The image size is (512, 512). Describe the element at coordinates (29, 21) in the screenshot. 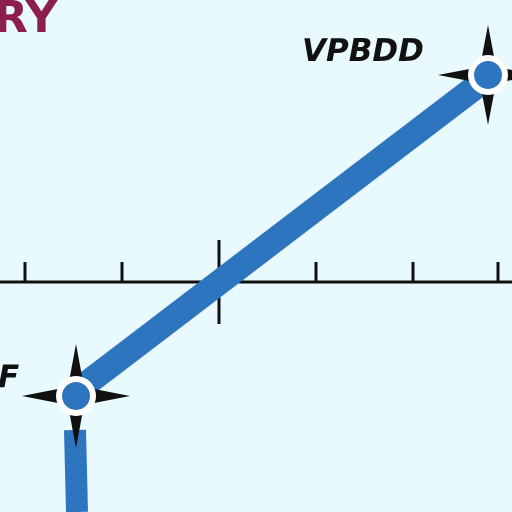

I see `chart-title-fragment: RY` at that location.